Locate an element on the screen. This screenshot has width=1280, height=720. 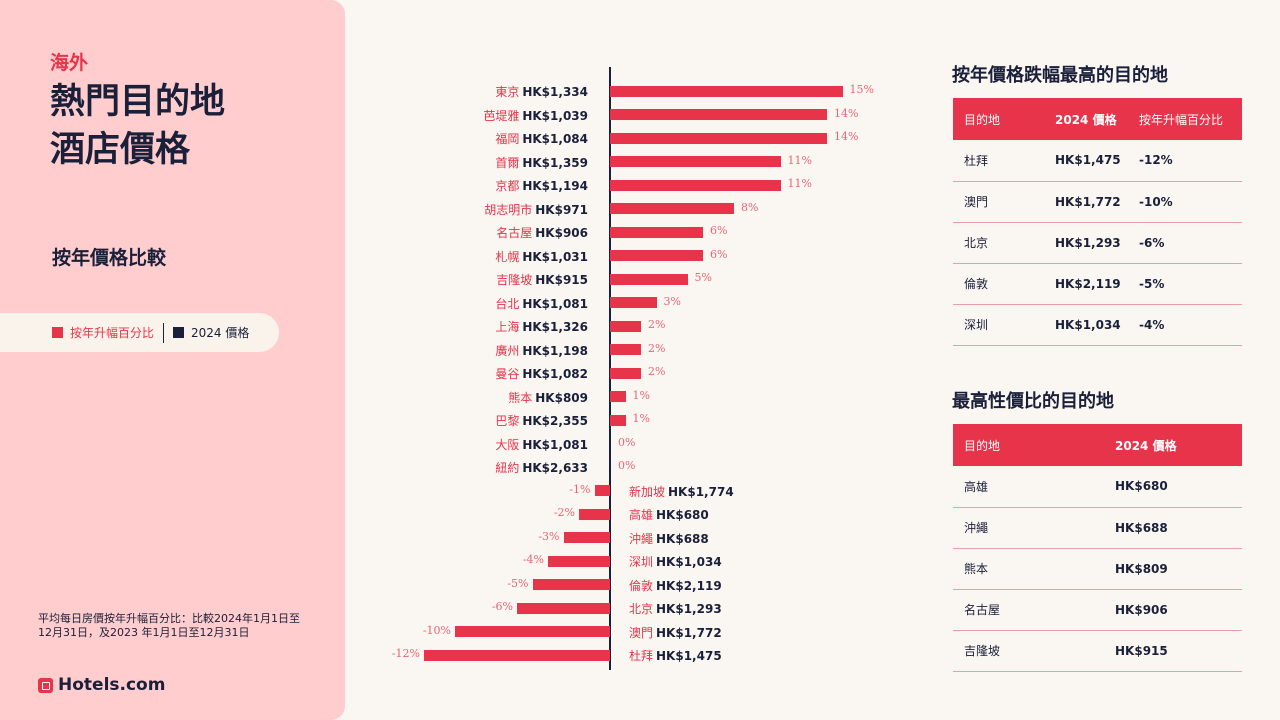
table-cell: HK$680 is located at coordinates (1173, 487).